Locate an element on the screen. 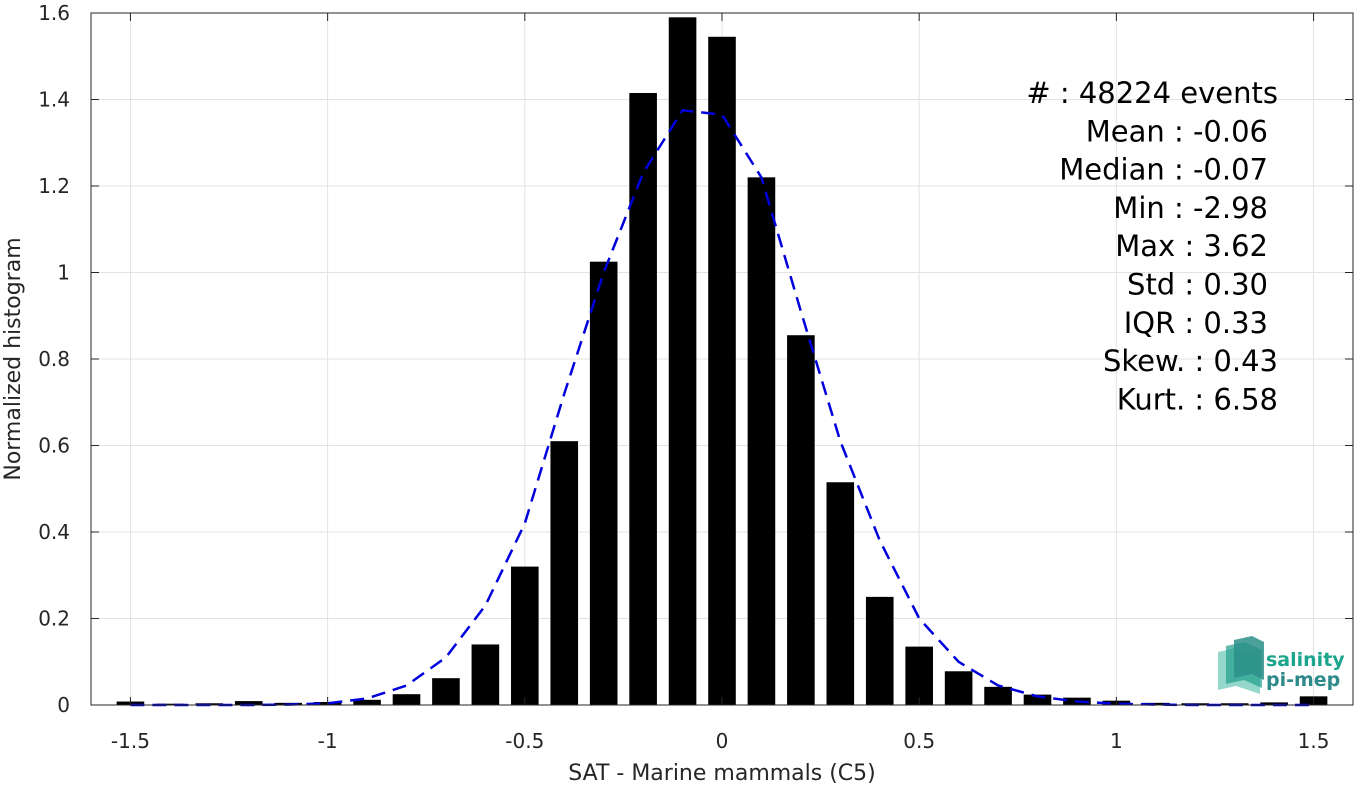  y-tick-label: 1 is located at coordinates (63, 273).